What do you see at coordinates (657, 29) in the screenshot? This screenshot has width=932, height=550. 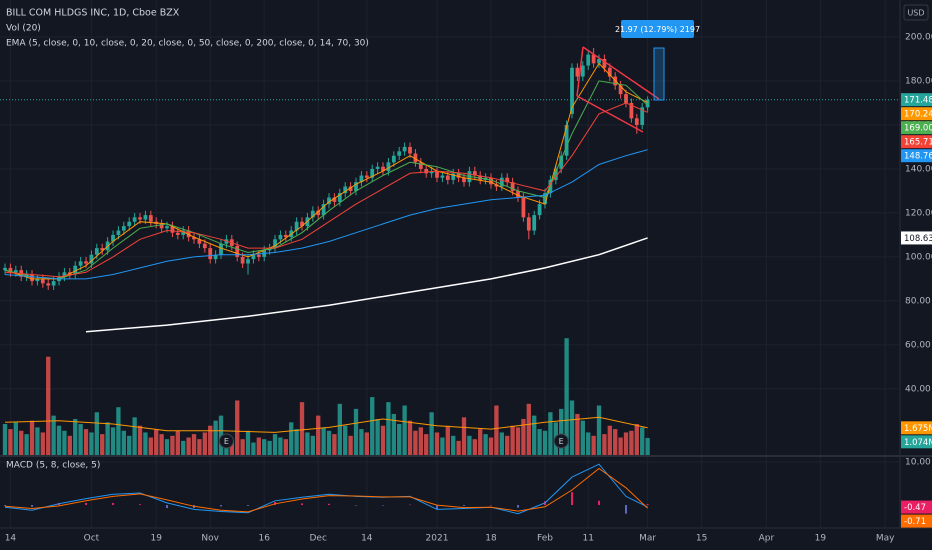 I see `measure-label-box` at bounding box center [657, 29].